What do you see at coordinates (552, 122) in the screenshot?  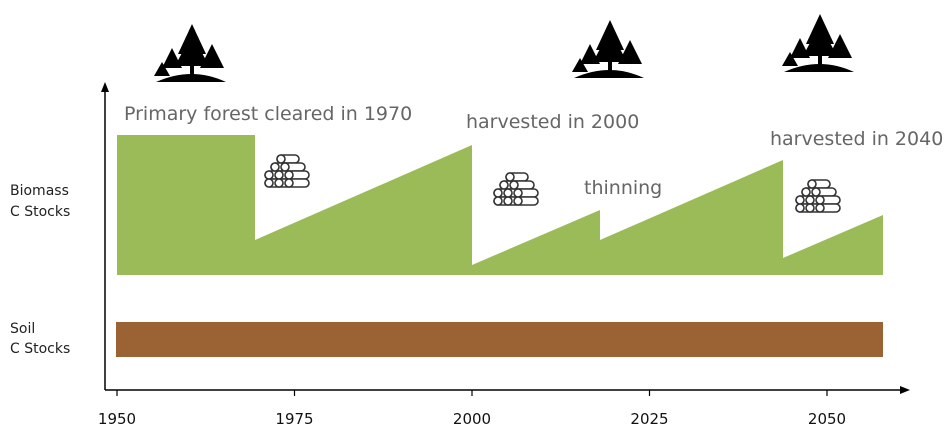 I see `annotation: harvested in 2000` at bounding box center [552, 122].